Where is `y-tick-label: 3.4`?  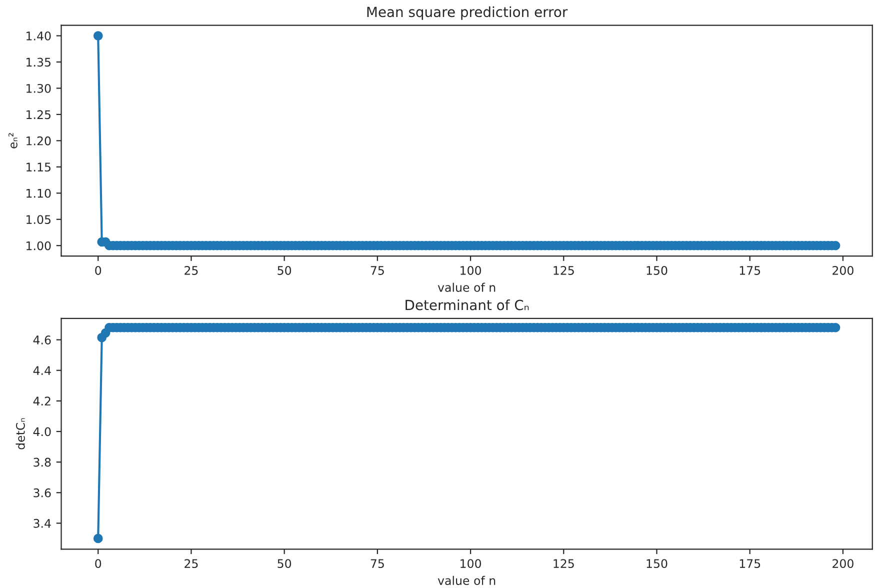 y-tick-label: 3.4 is located at coordinates (42, 523).